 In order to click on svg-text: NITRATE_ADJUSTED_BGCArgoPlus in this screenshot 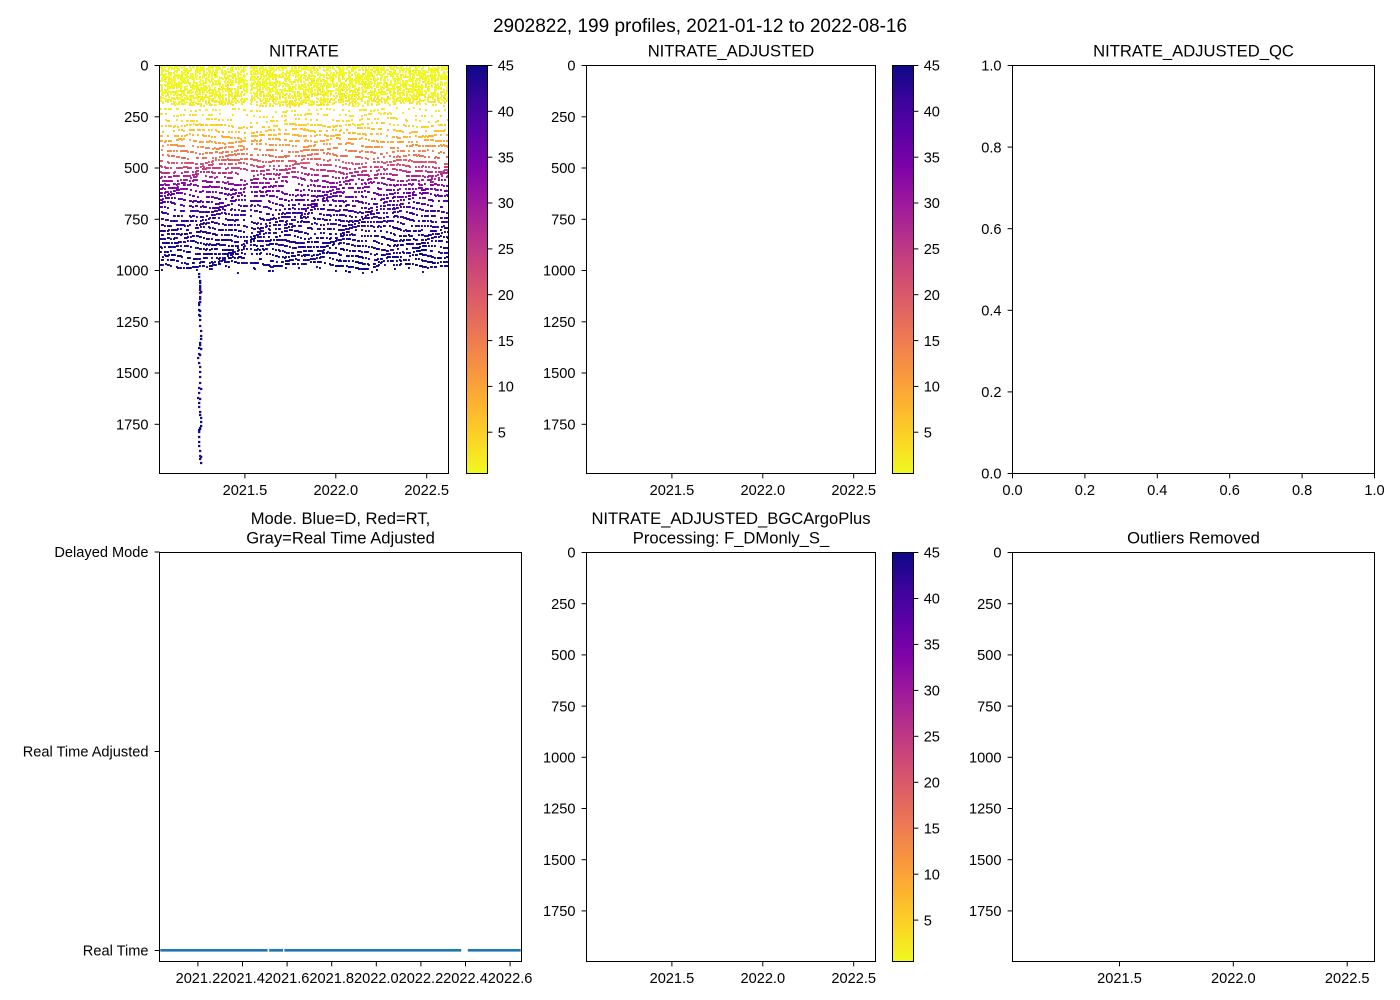, I will do `click(730, 518)`.